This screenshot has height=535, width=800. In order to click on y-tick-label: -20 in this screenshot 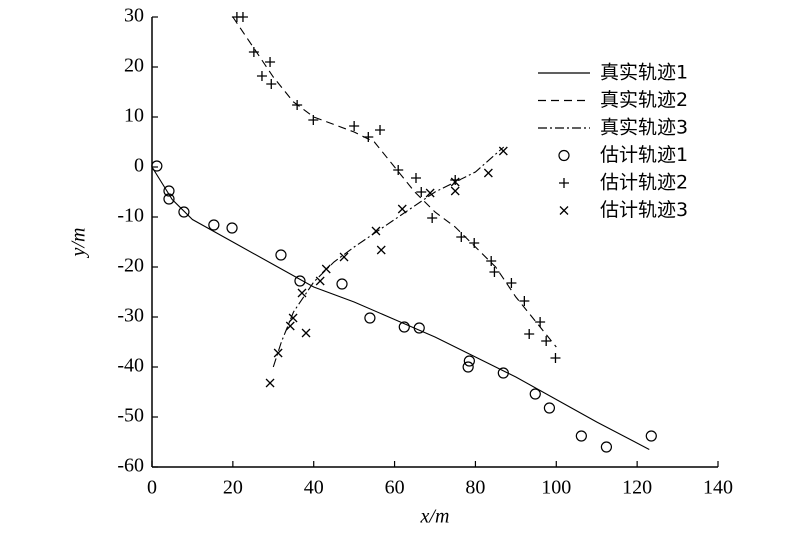, I will do `click(130, 266)`.